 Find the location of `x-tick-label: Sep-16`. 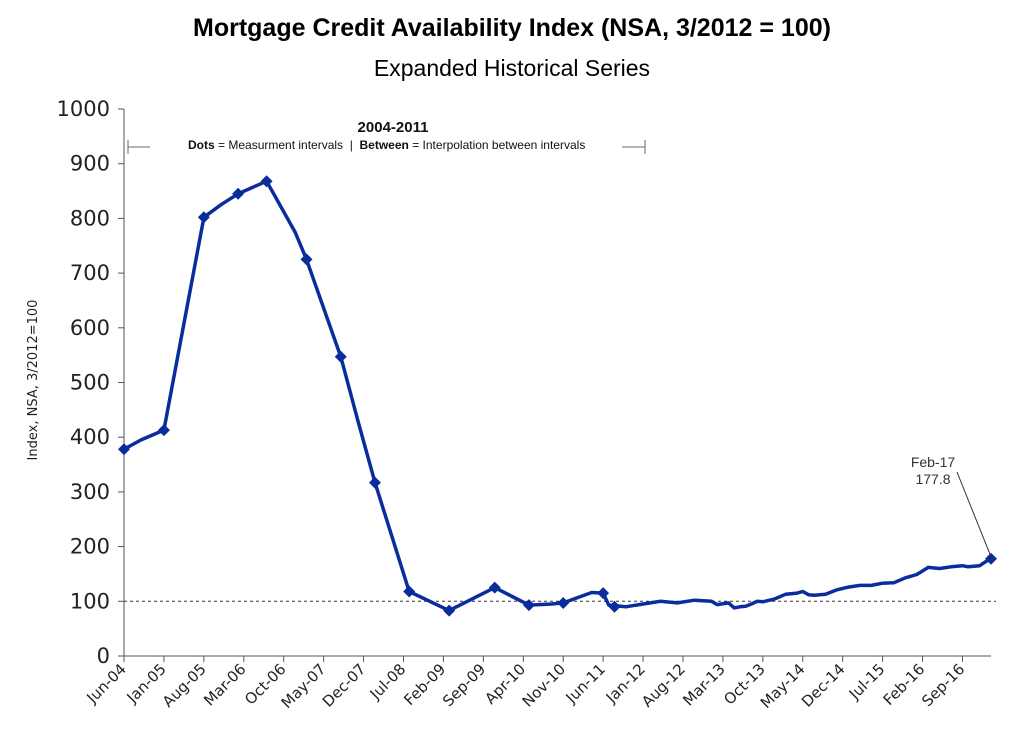

x-tick-label: Sep-16 is located at coordinates (943, 685).